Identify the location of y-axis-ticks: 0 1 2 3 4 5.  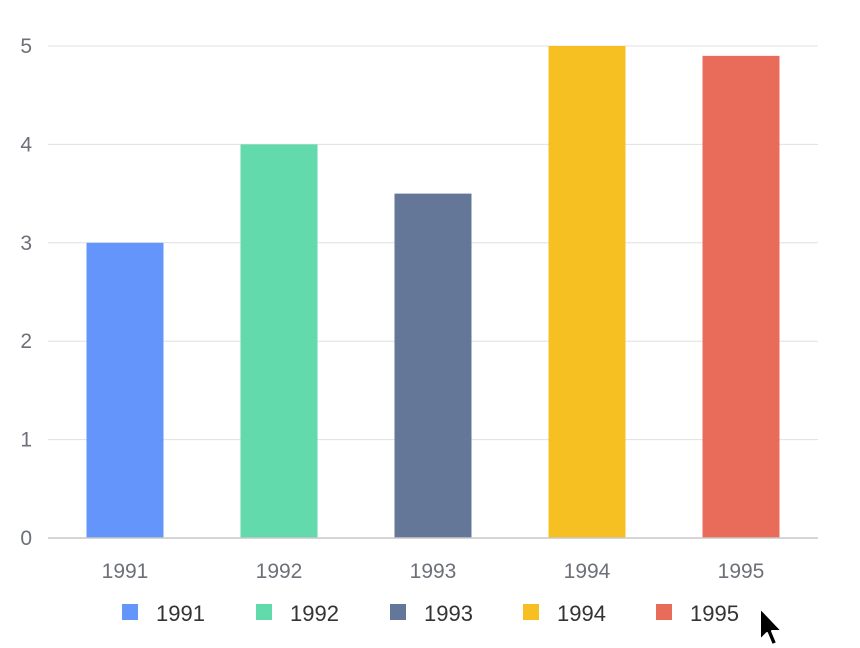
(26, 292).